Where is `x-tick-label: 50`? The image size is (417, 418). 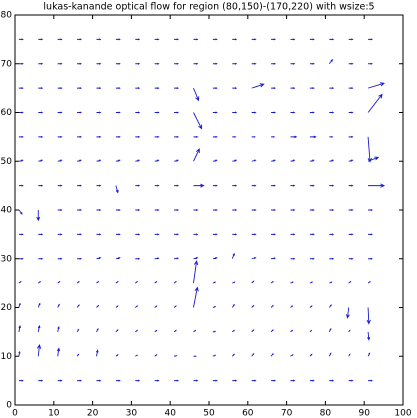 x-tick-label: 50 is located at coordinates (209, 413).